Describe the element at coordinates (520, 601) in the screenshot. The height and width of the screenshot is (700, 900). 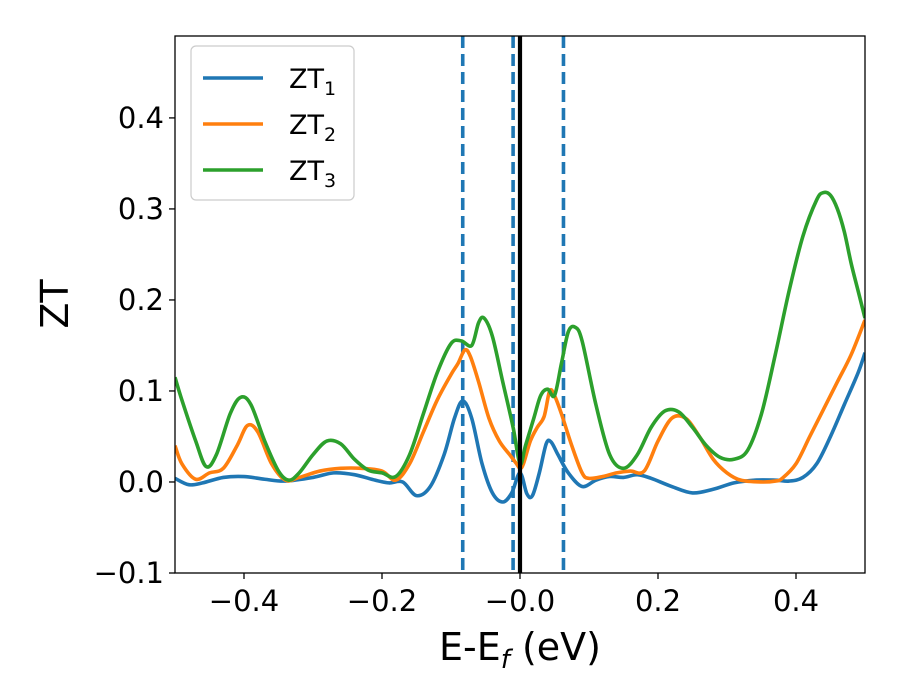
I see `x-tick-label: −0.0` at that location.